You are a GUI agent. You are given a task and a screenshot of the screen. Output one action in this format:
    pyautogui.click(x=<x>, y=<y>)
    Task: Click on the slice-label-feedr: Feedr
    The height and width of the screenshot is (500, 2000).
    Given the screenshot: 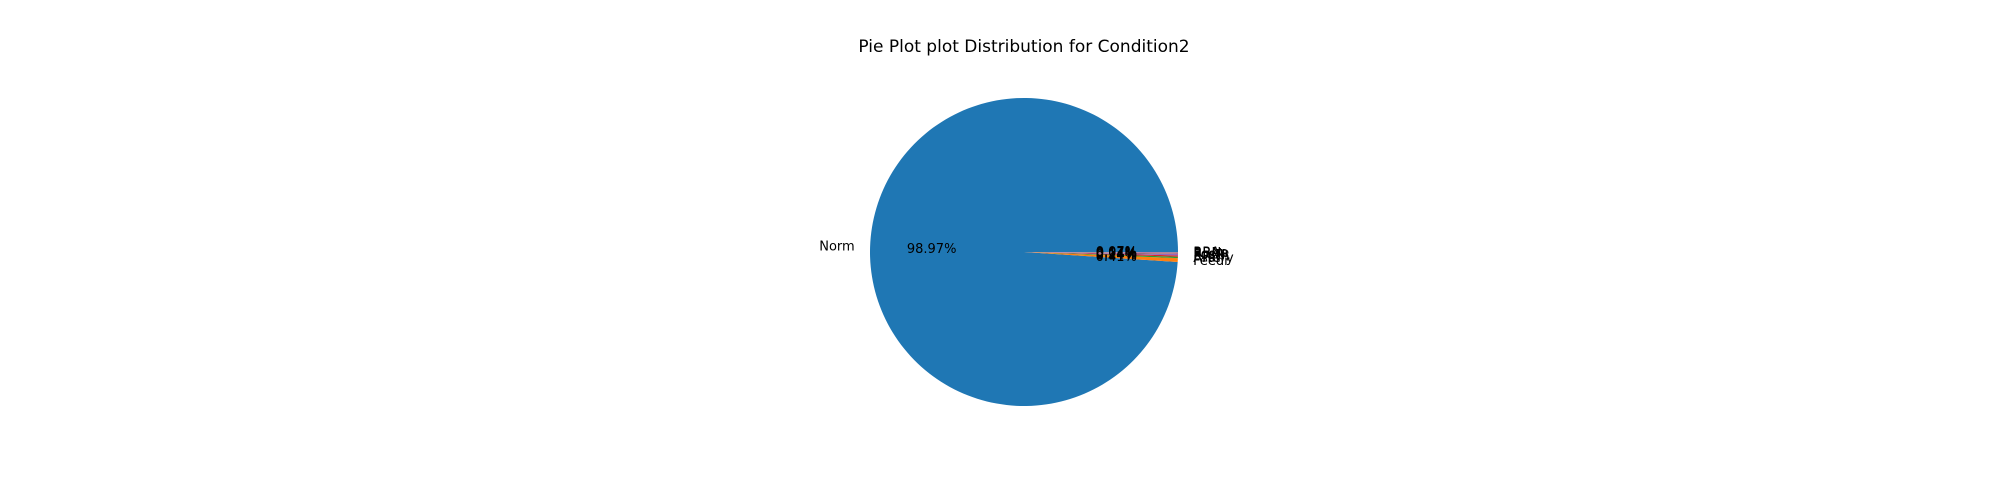 What is the action you would take?
    pyautogui.click(x=1211, y=261)
    